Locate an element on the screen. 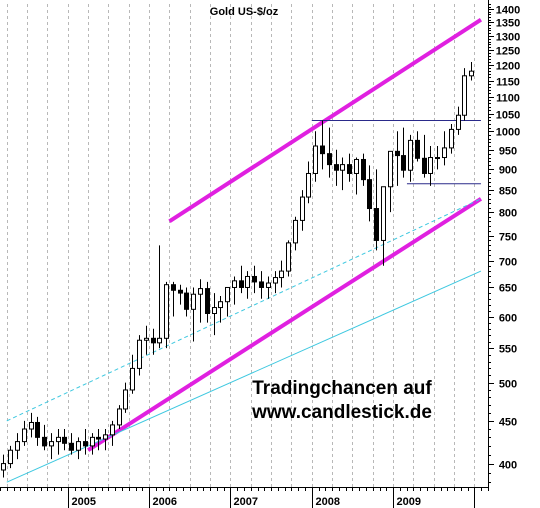  watermark-line-1: Tradingchancen auf is located at coordinates (342, 388).